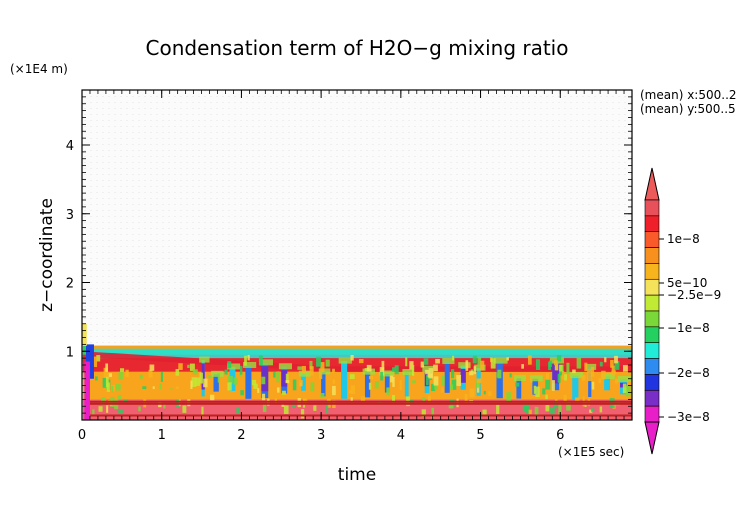  What do you see at coordinates (241, 435) in the screenshot?
I see `x-tick-label: 2` at bounding box center [241, 435].